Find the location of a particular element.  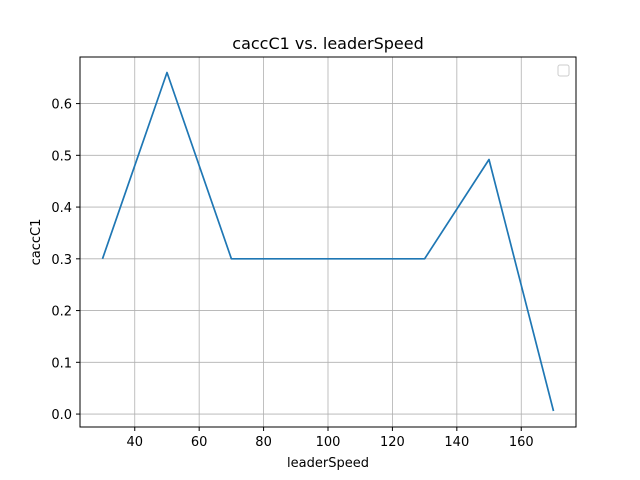

x-tick-label: 60 is located at coordinates (199, 442).